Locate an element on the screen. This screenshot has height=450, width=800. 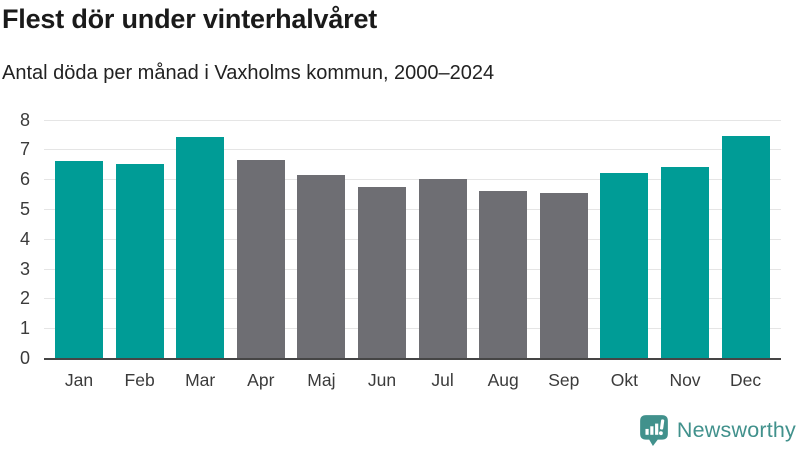
x-axis-label-jan: Jan is located at coordinates (79, 380).